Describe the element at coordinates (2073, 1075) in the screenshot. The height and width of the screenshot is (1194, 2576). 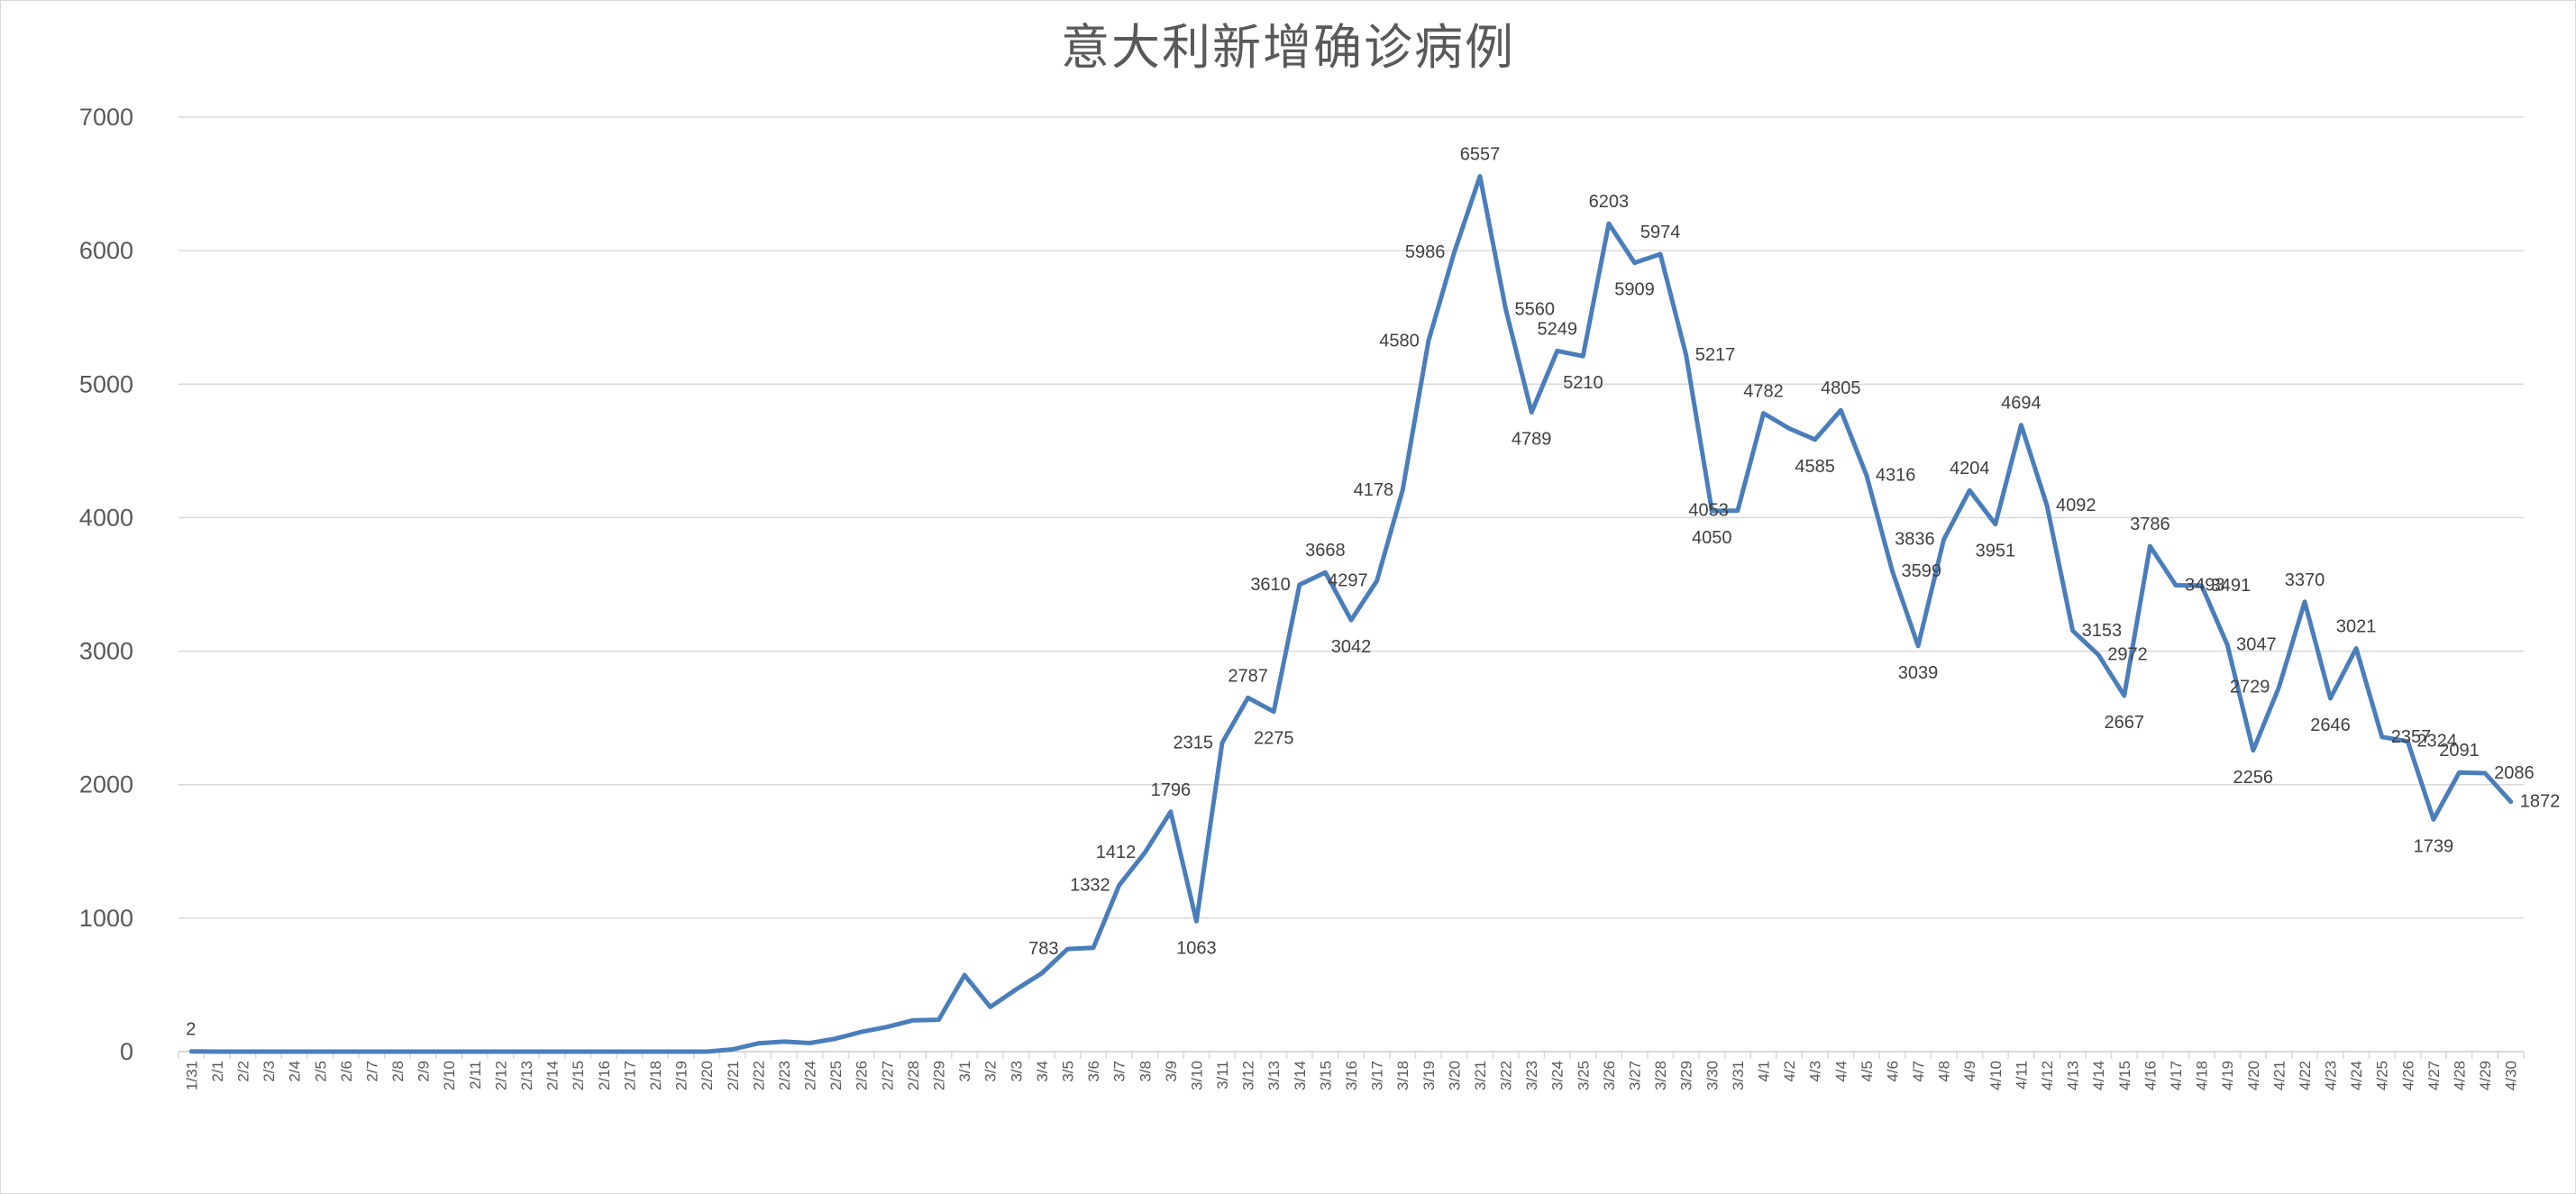
I see `x-tick-label: 4/13` at that location.